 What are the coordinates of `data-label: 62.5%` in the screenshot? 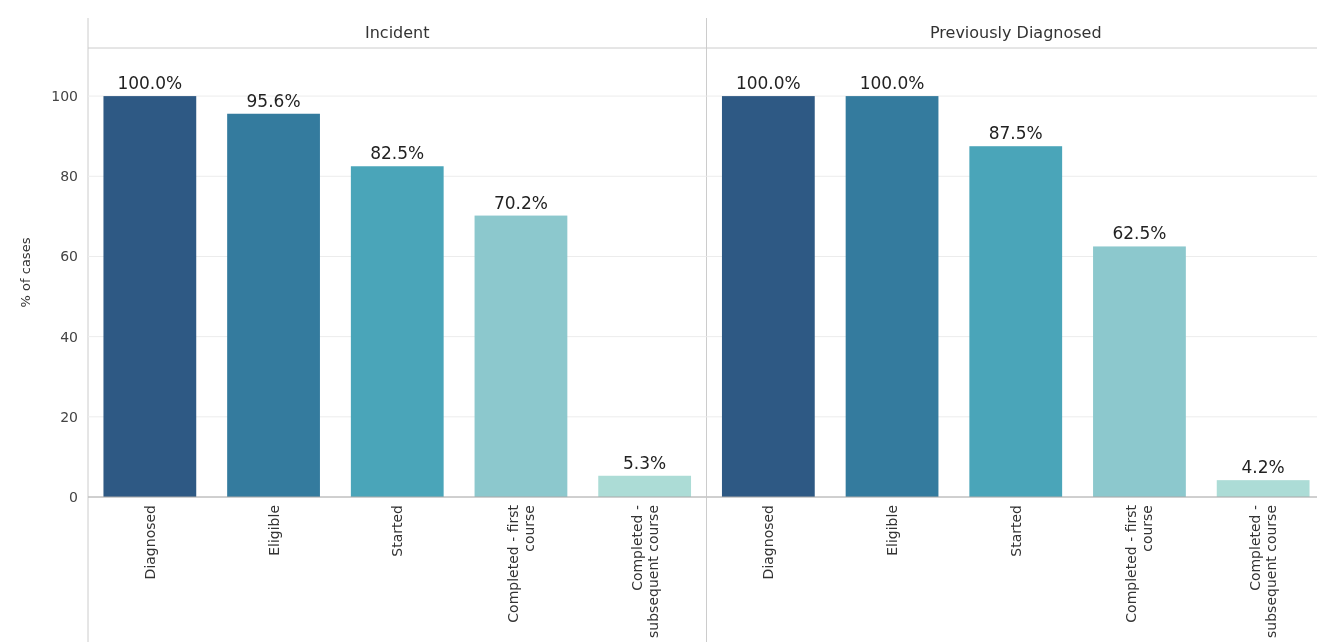 It's located at (1139, 233).